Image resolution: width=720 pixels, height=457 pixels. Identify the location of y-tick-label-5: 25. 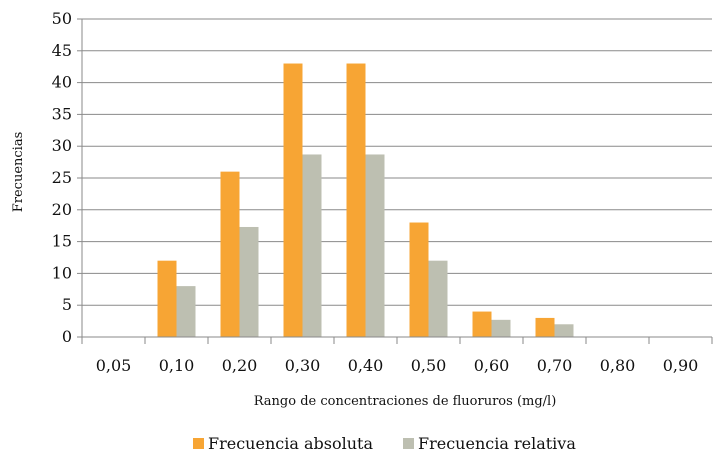
(62, 177).